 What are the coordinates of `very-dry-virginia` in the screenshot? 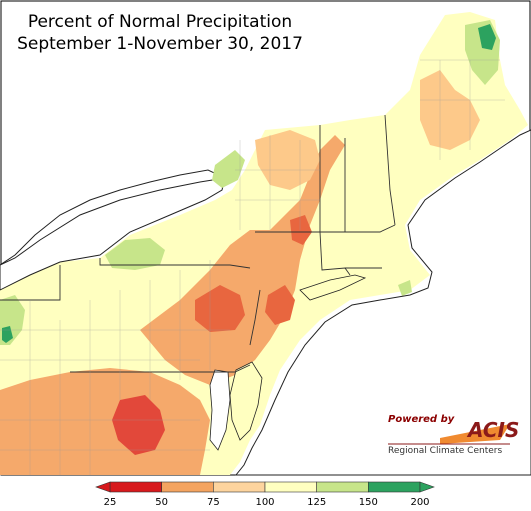 It's located at (138, 425).